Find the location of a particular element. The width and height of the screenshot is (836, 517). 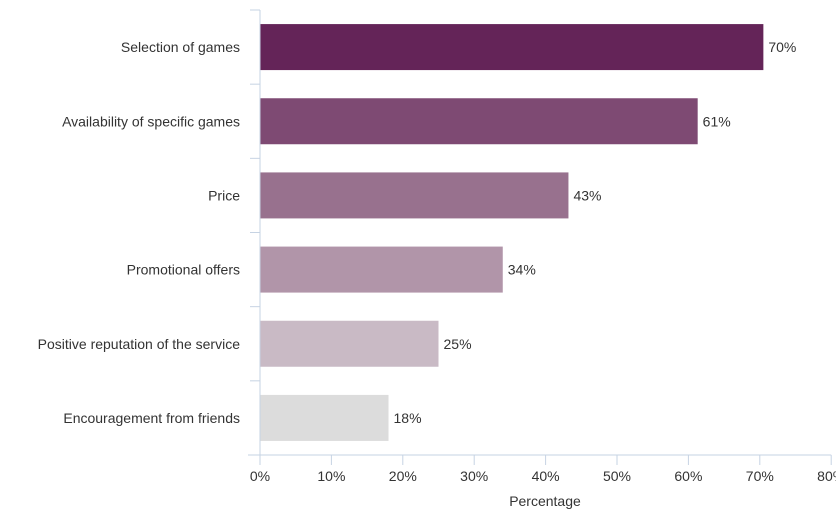

category-label: Price is located at coordinates (224, 195).